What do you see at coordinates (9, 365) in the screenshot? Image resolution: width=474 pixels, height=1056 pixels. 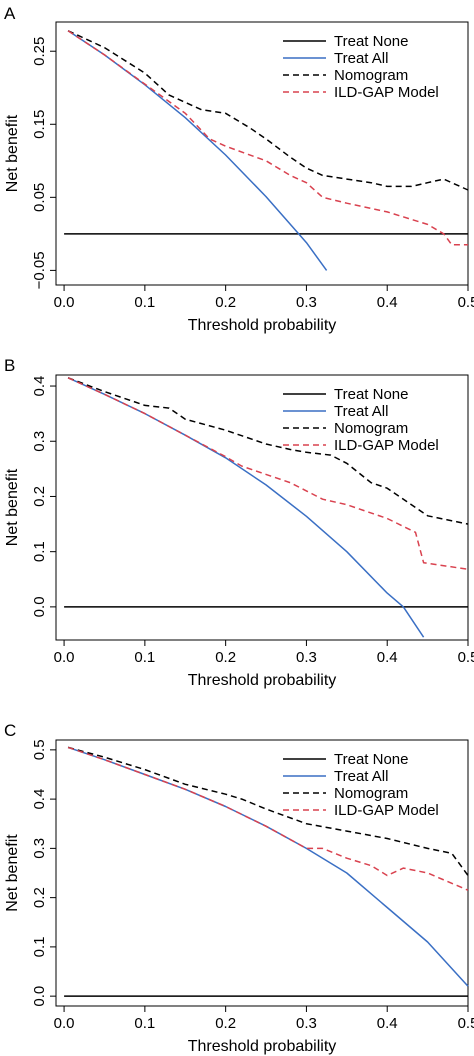 I see `panel-label: B` at bounding box center [9, 365].